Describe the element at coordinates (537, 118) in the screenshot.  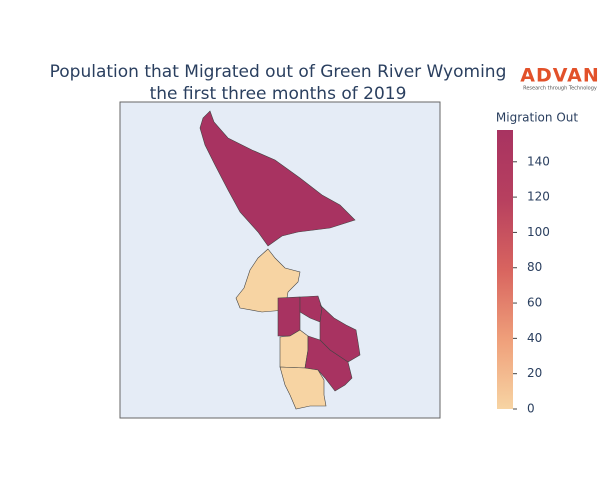
I see `colorbar-title: Migration Out` at that location.